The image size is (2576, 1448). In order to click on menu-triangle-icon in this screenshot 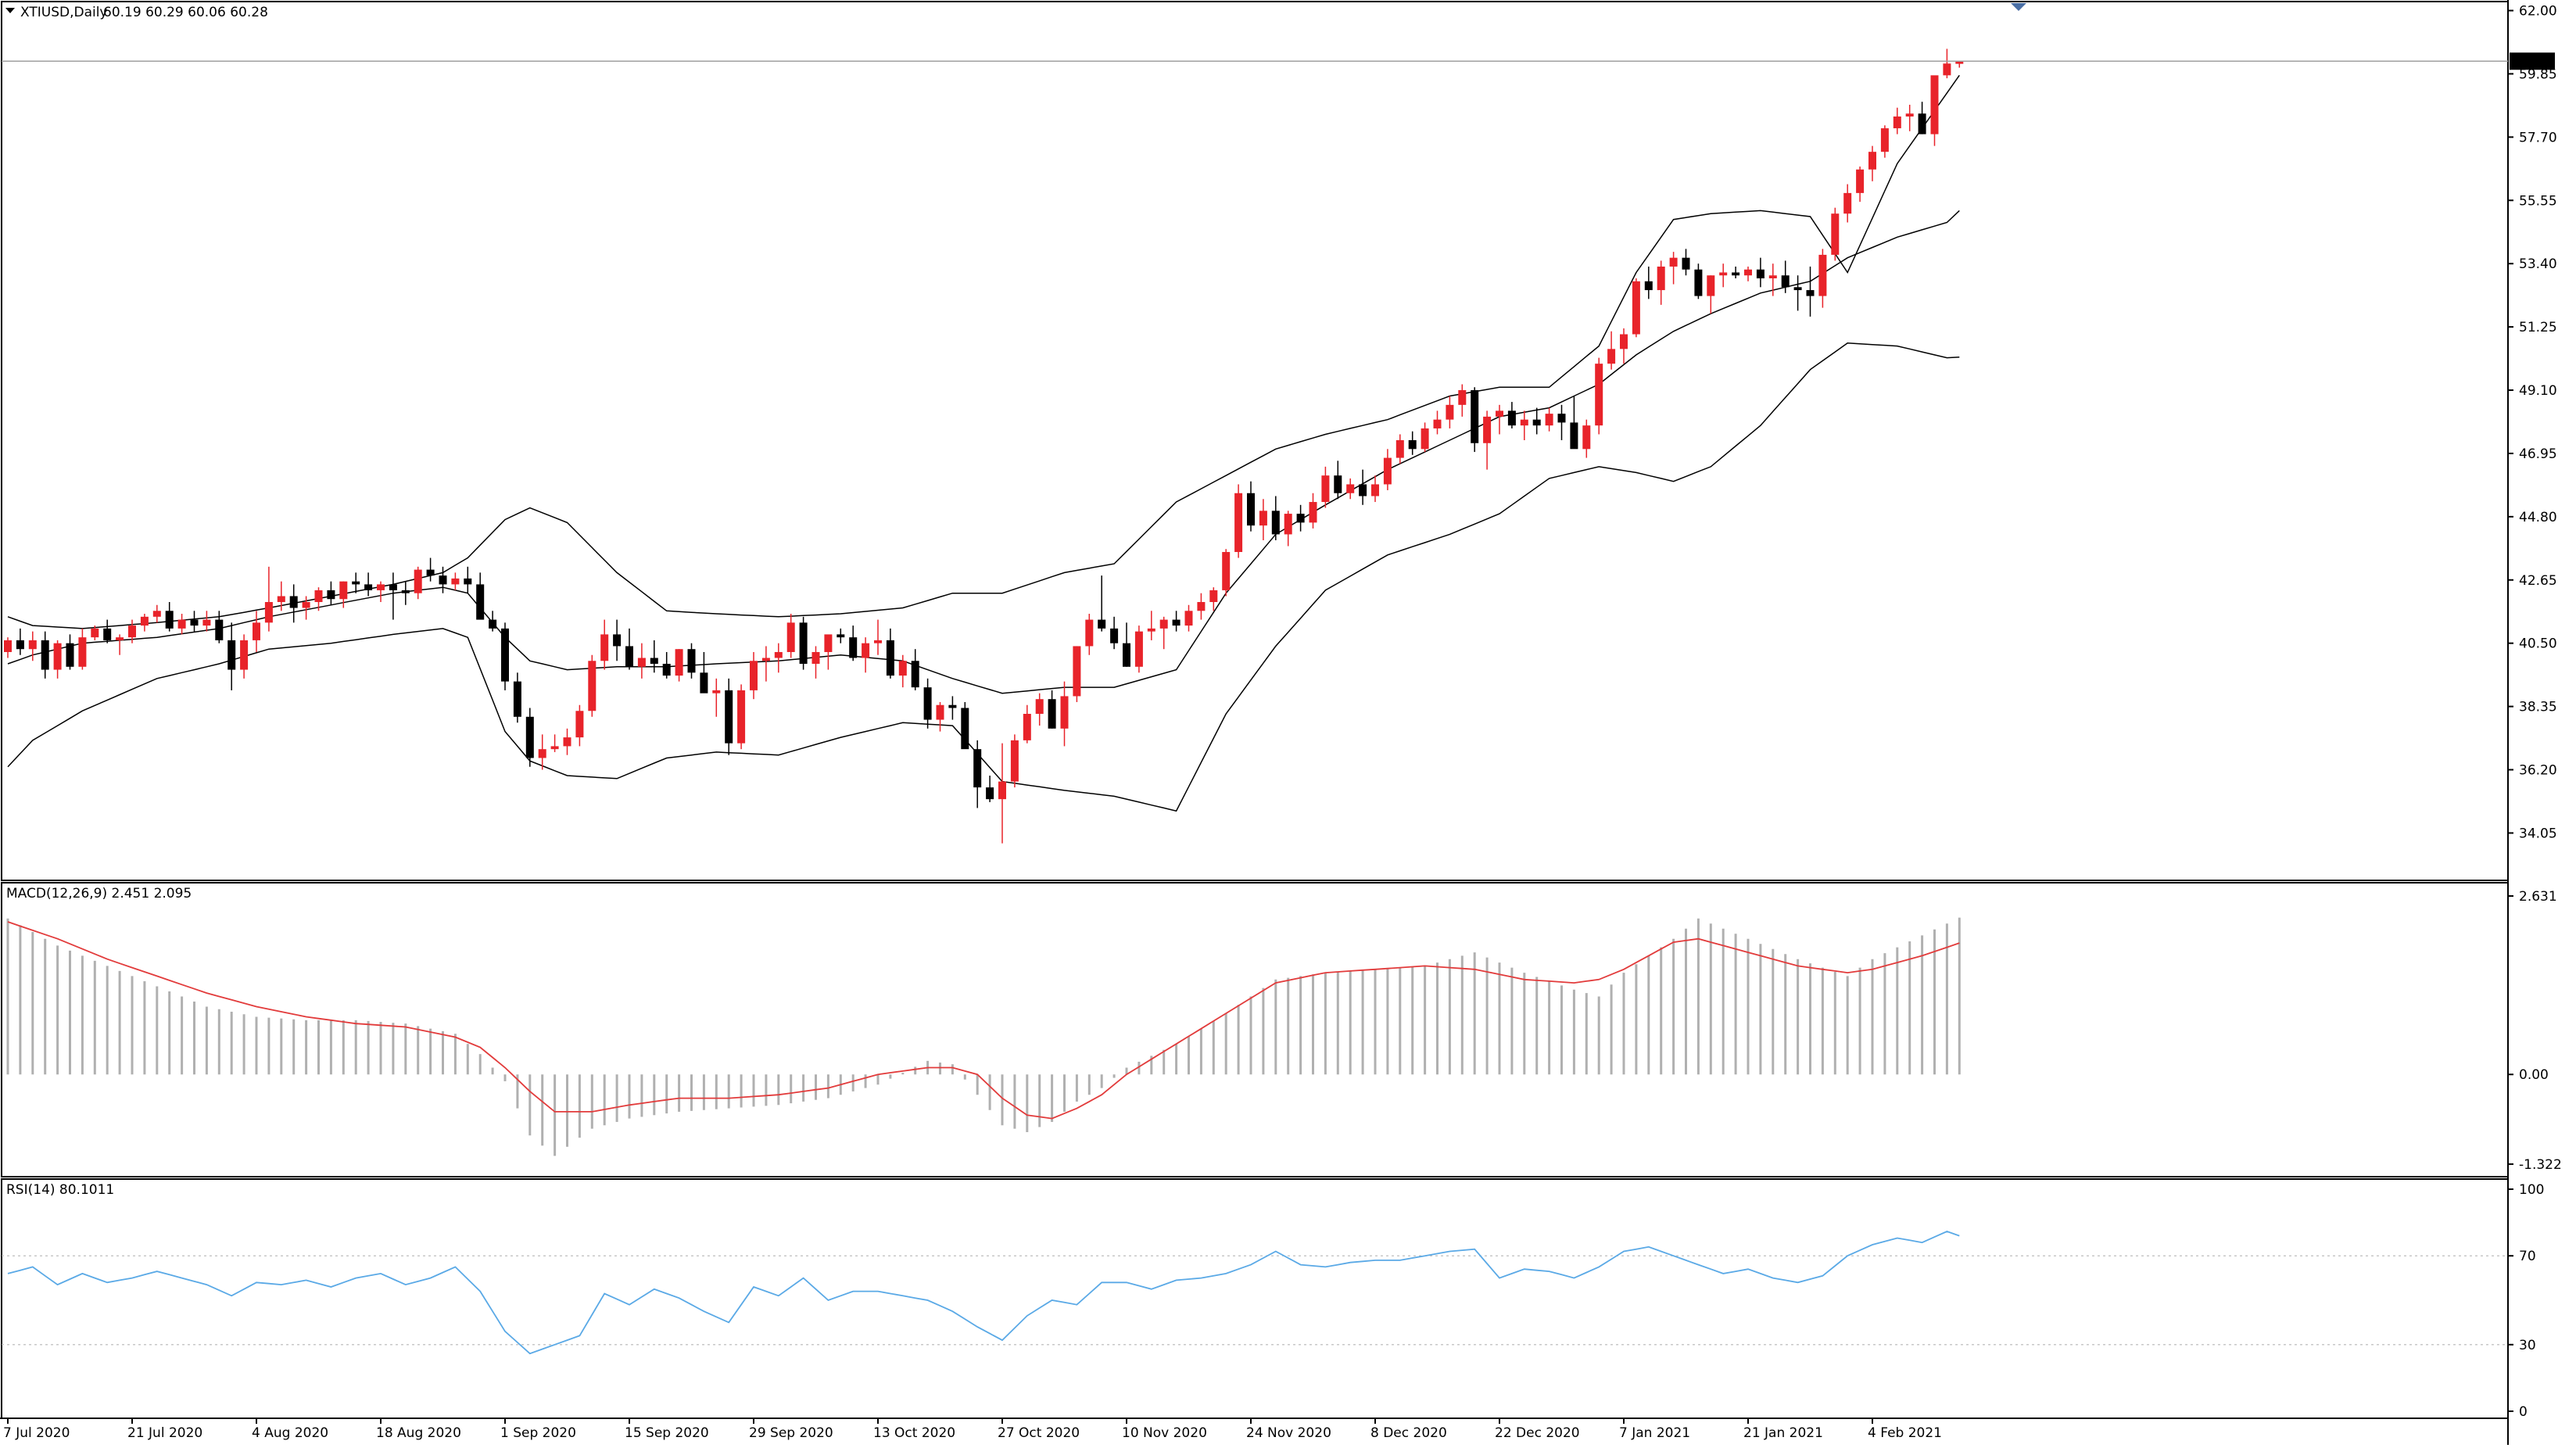, I will do `click(10, 10)`.